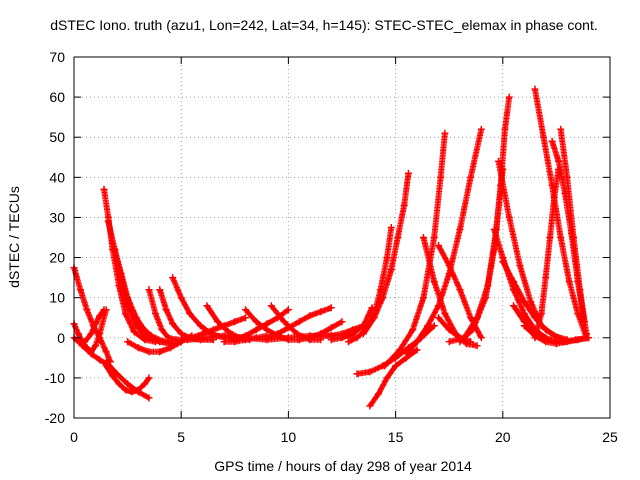 The image size is (640, 480). What do you see at coordinates (57, 298) in the screenshot?
I see `y-tick-label: 10` at bounding box center [57, 298].